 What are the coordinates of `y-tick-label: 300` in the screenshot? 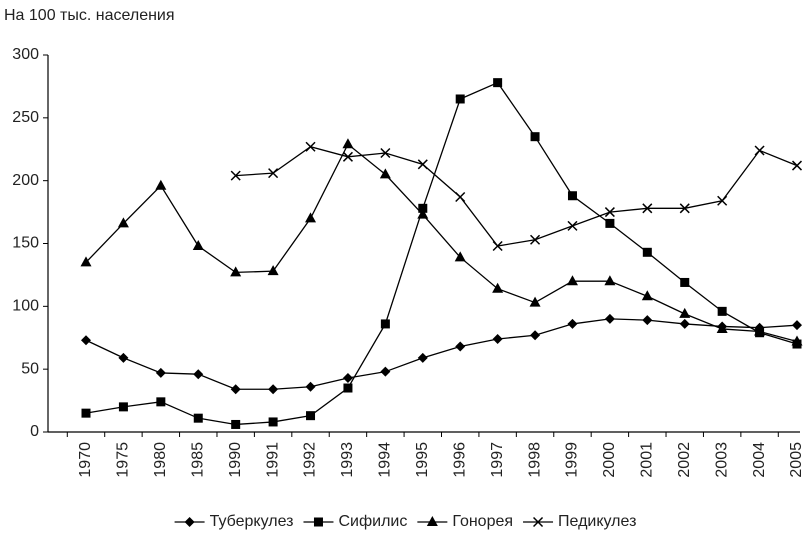 It's located at (25, 54).